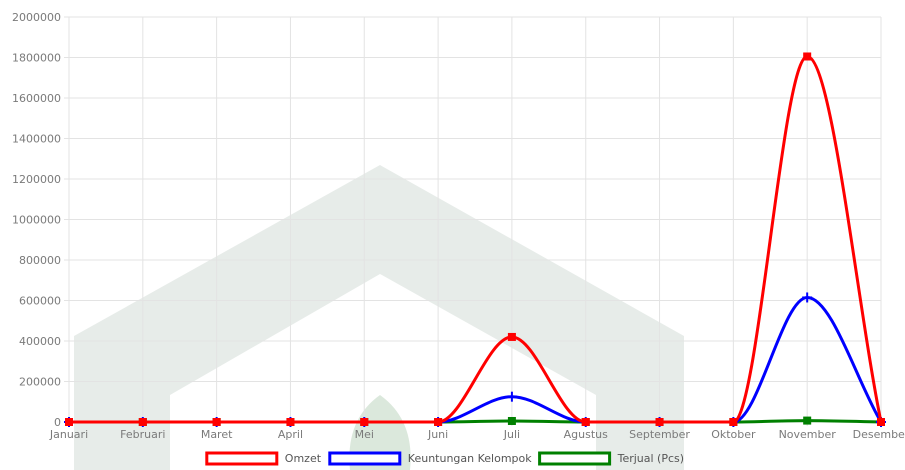 The image size is (905, 470). Describe the element at coordinates (57, 422) in the screenshot. I see `y-tick-label: 0` at that location.